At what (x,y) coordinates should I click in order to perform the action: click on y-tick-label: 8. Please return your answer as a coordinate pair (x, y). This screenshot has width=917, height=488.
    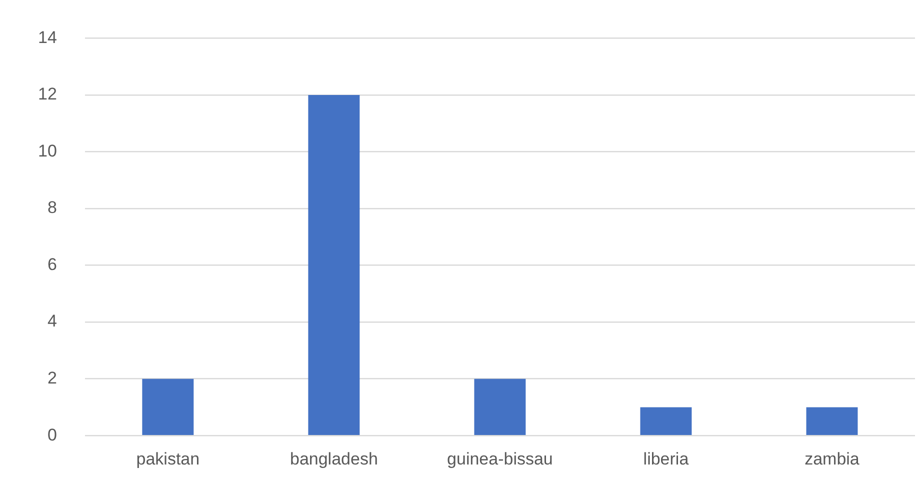
    Looking at the image, I should click on (52, 208).